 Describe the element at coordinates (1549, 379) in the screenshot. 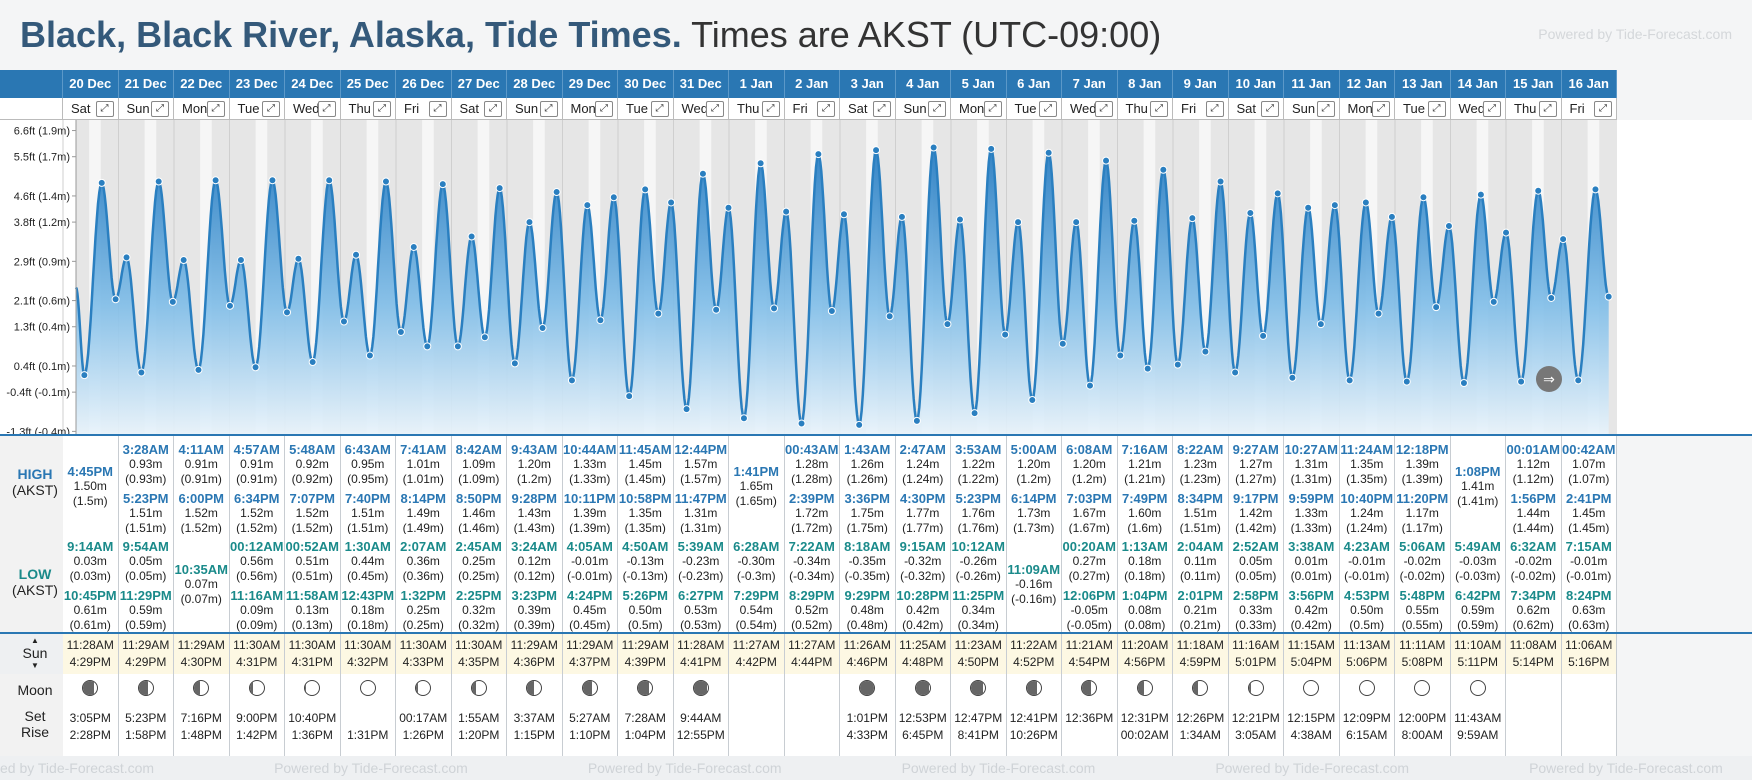

I see `scroll-right-handle: ⇒` at that location.